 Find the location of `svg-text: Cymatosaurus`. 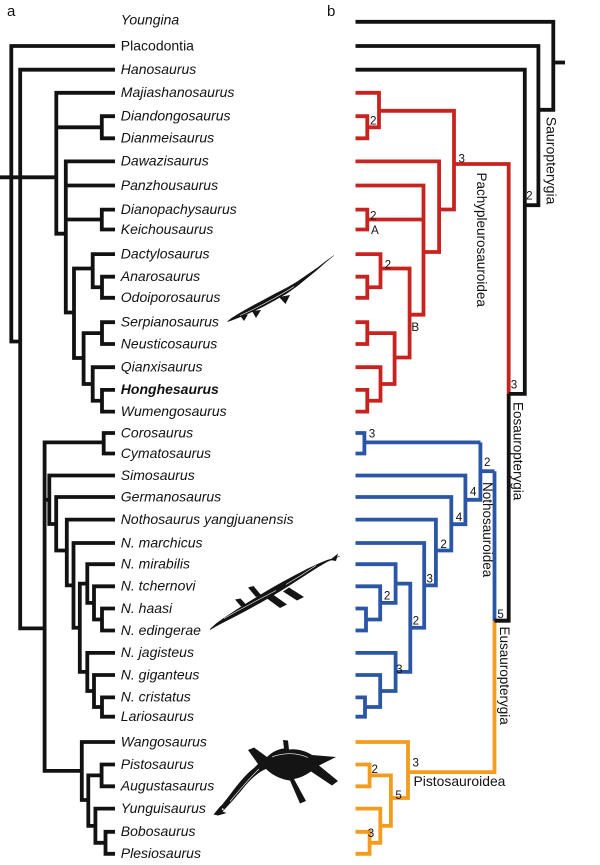

svg-text: Cymatosaurus is located at coordinates (166, 453).